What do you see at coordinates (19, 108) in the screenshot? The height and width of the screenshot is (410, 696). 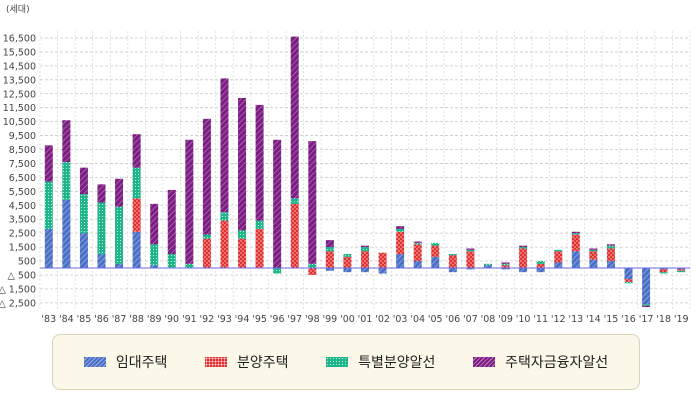 I see `y-tick-label: 11,500` at bounding box center [19, 108].